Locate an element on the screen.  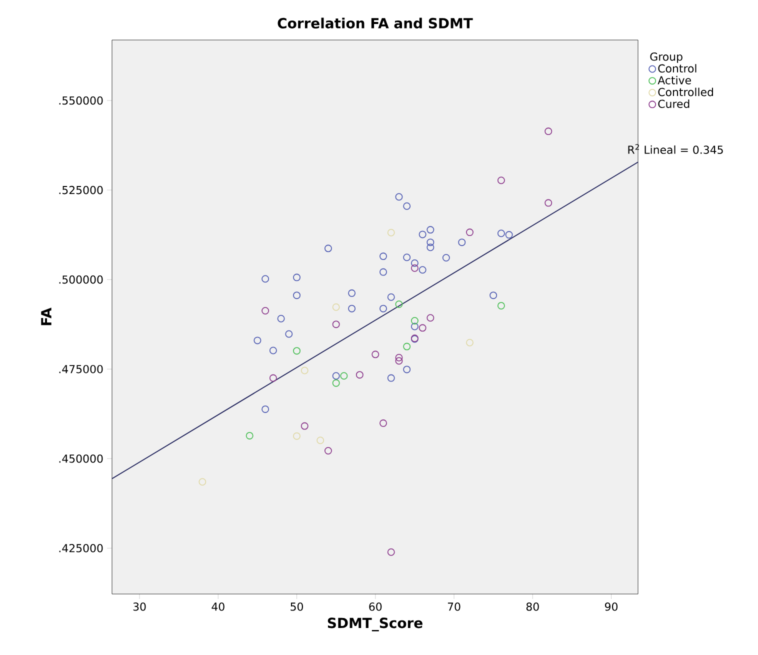
legend-label: Controlled is located at coordinates (685, 92).